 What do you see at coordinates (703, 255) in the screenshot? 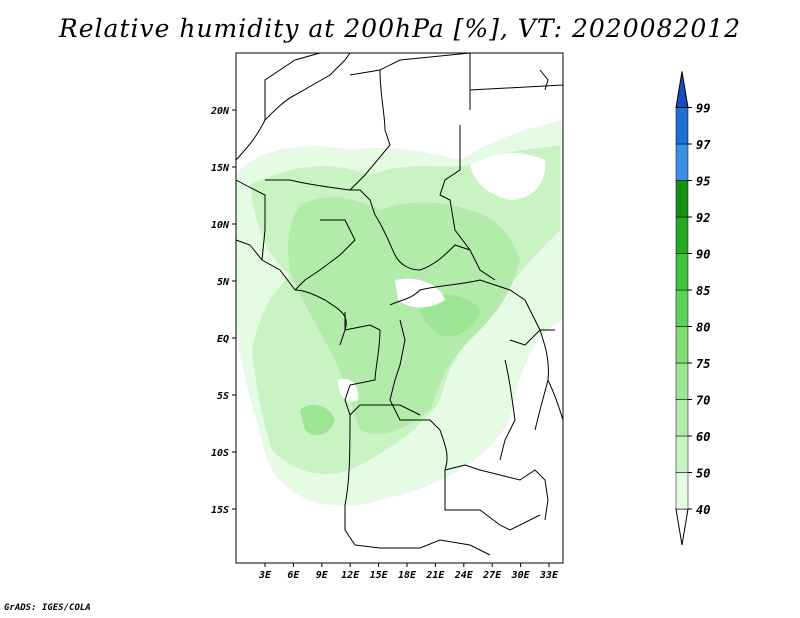
I see `colorbar-label: 90` at bounding box center [703, 255].